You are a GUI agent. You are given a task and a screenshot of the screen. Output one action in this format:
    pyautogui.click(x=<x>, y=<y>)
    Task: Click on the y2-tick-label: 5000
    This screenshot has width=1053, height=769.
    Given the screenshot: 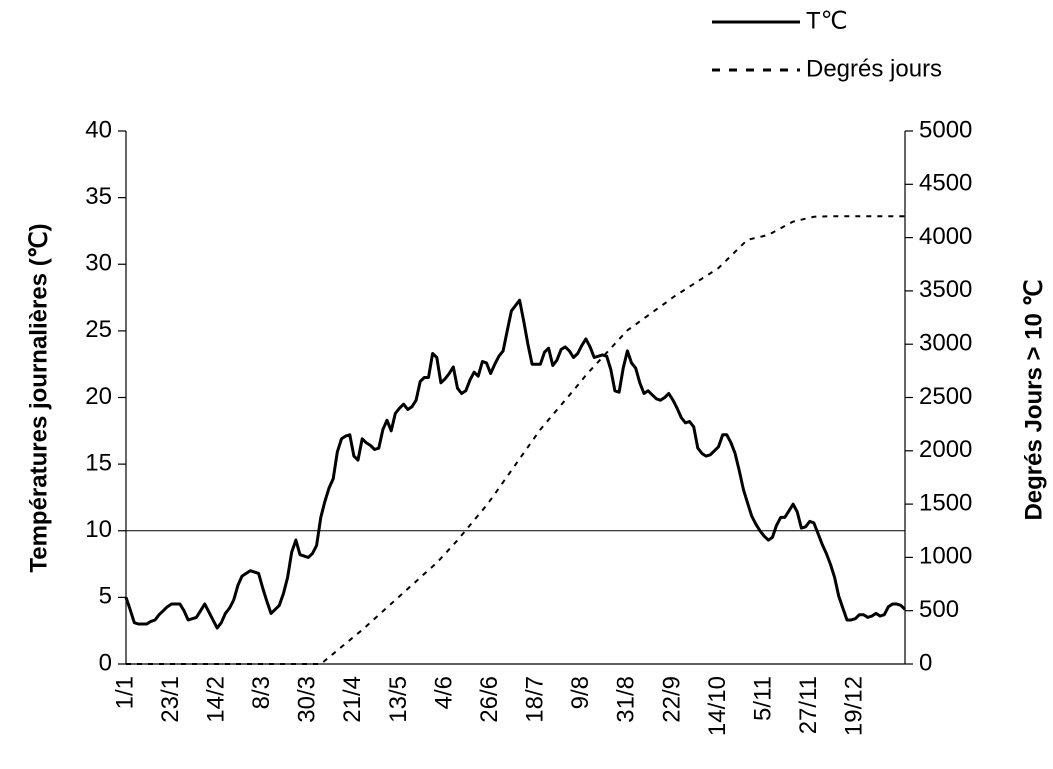 What is the action you would take?
    pyautogui.click(x=945, y=129)
    